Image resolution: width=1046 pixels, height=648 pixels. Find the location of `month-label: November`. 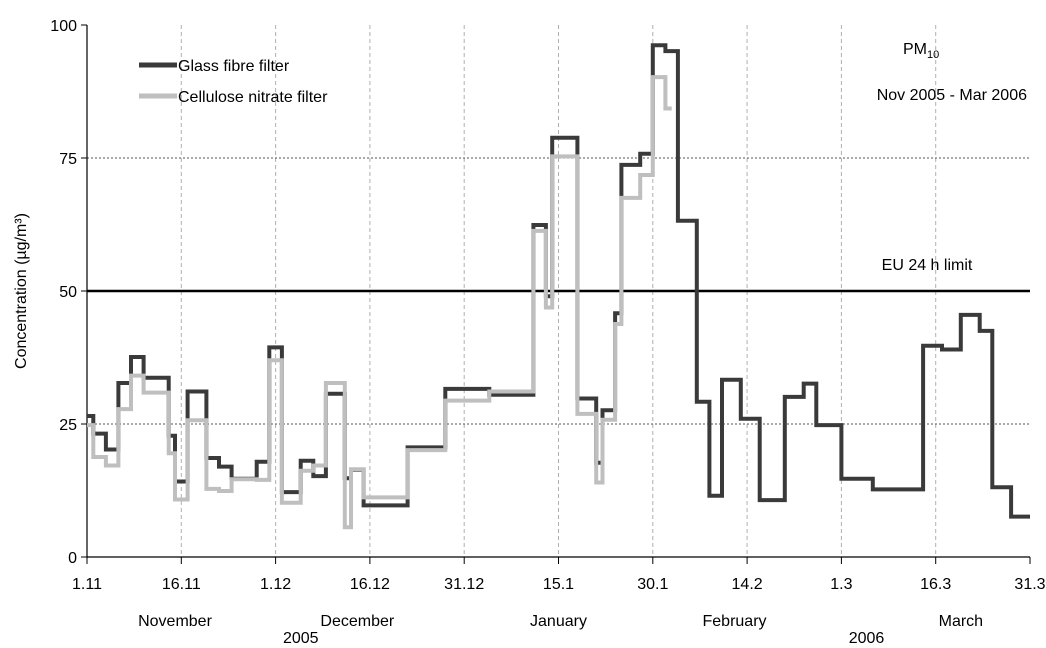

month-label: November is located at coordinates (175, 621).